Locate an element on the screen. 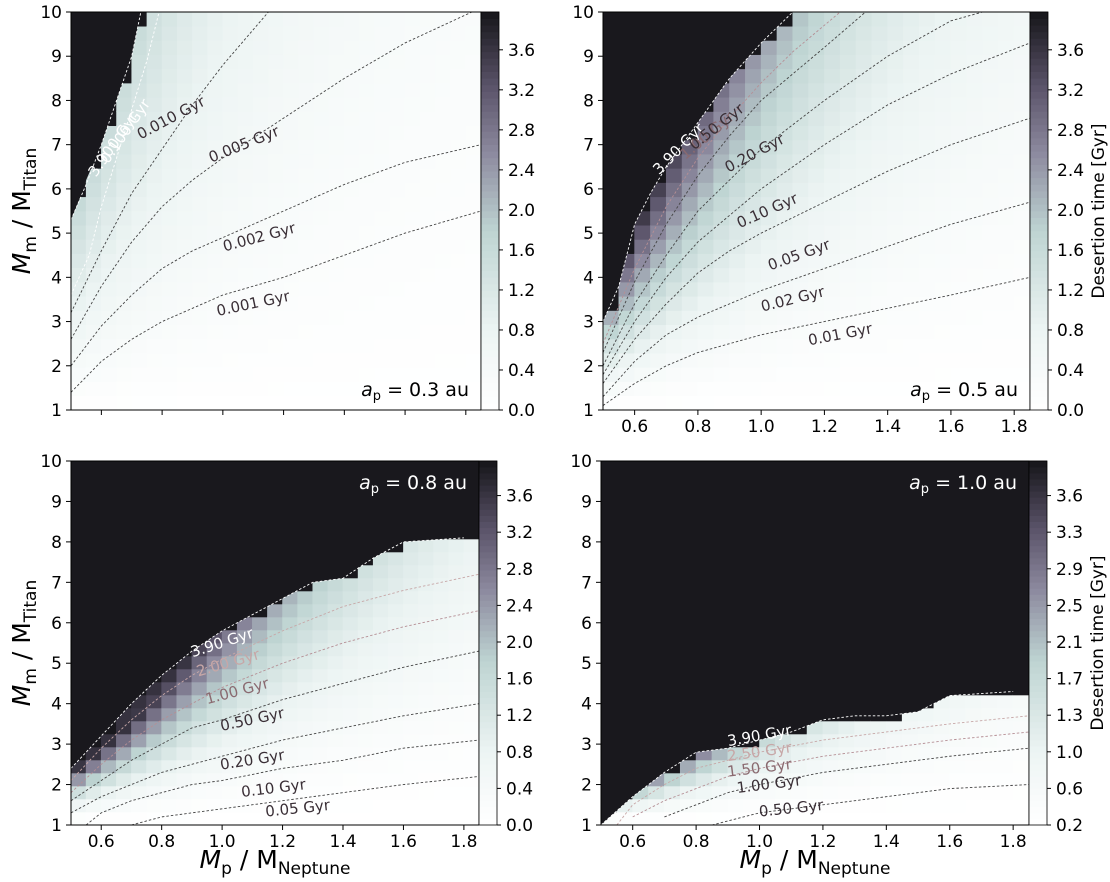 This screenshot has width=1110, height=882. colorbar-tick-label: 1.7 is located at coordinates (1069, 680).